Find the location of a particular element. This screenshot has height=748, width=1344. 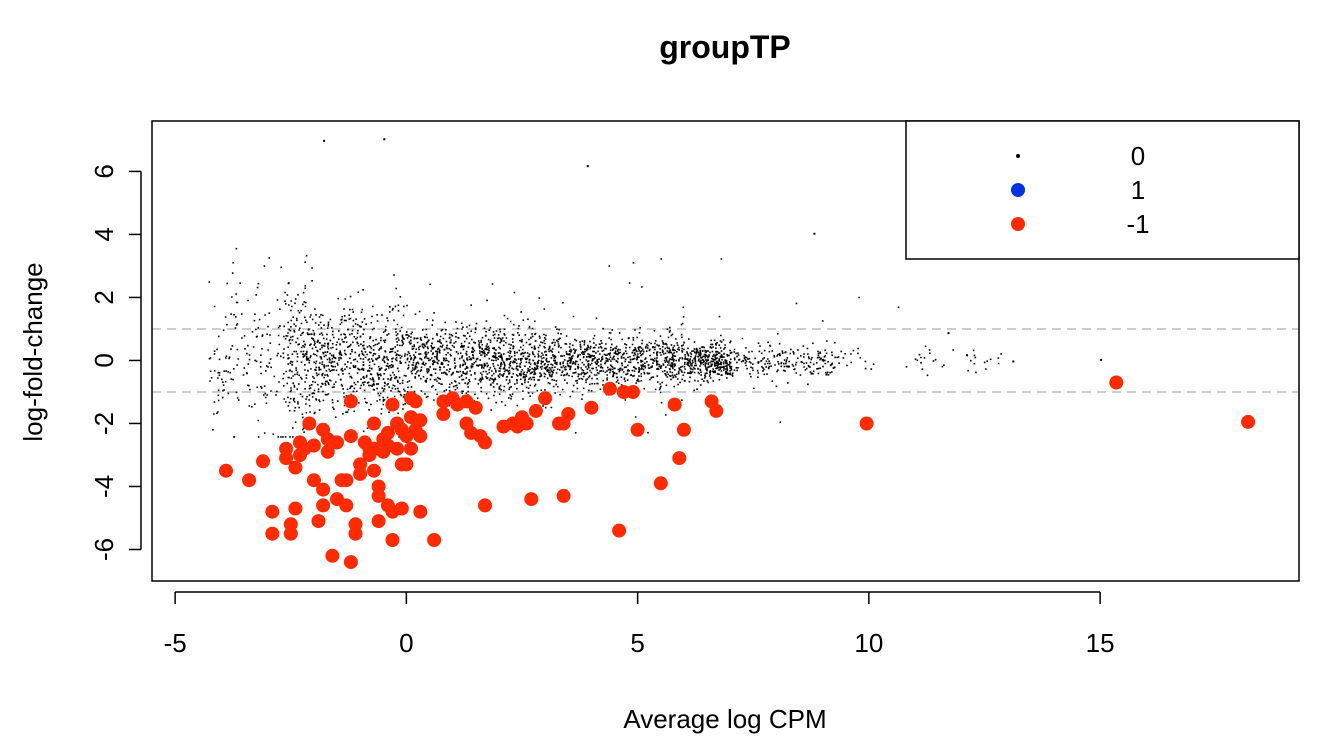

legend: 0 1 -1 is located at coordinates (1102, 190).